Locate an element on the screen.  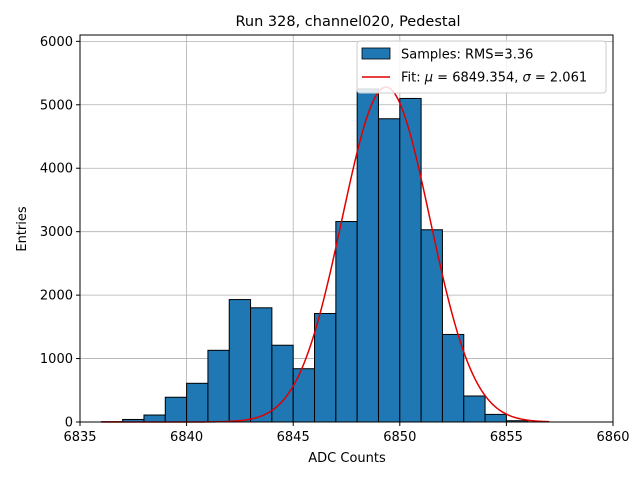
legend-fit-sigma-symbol: σ is located at coordinates (527, 78).